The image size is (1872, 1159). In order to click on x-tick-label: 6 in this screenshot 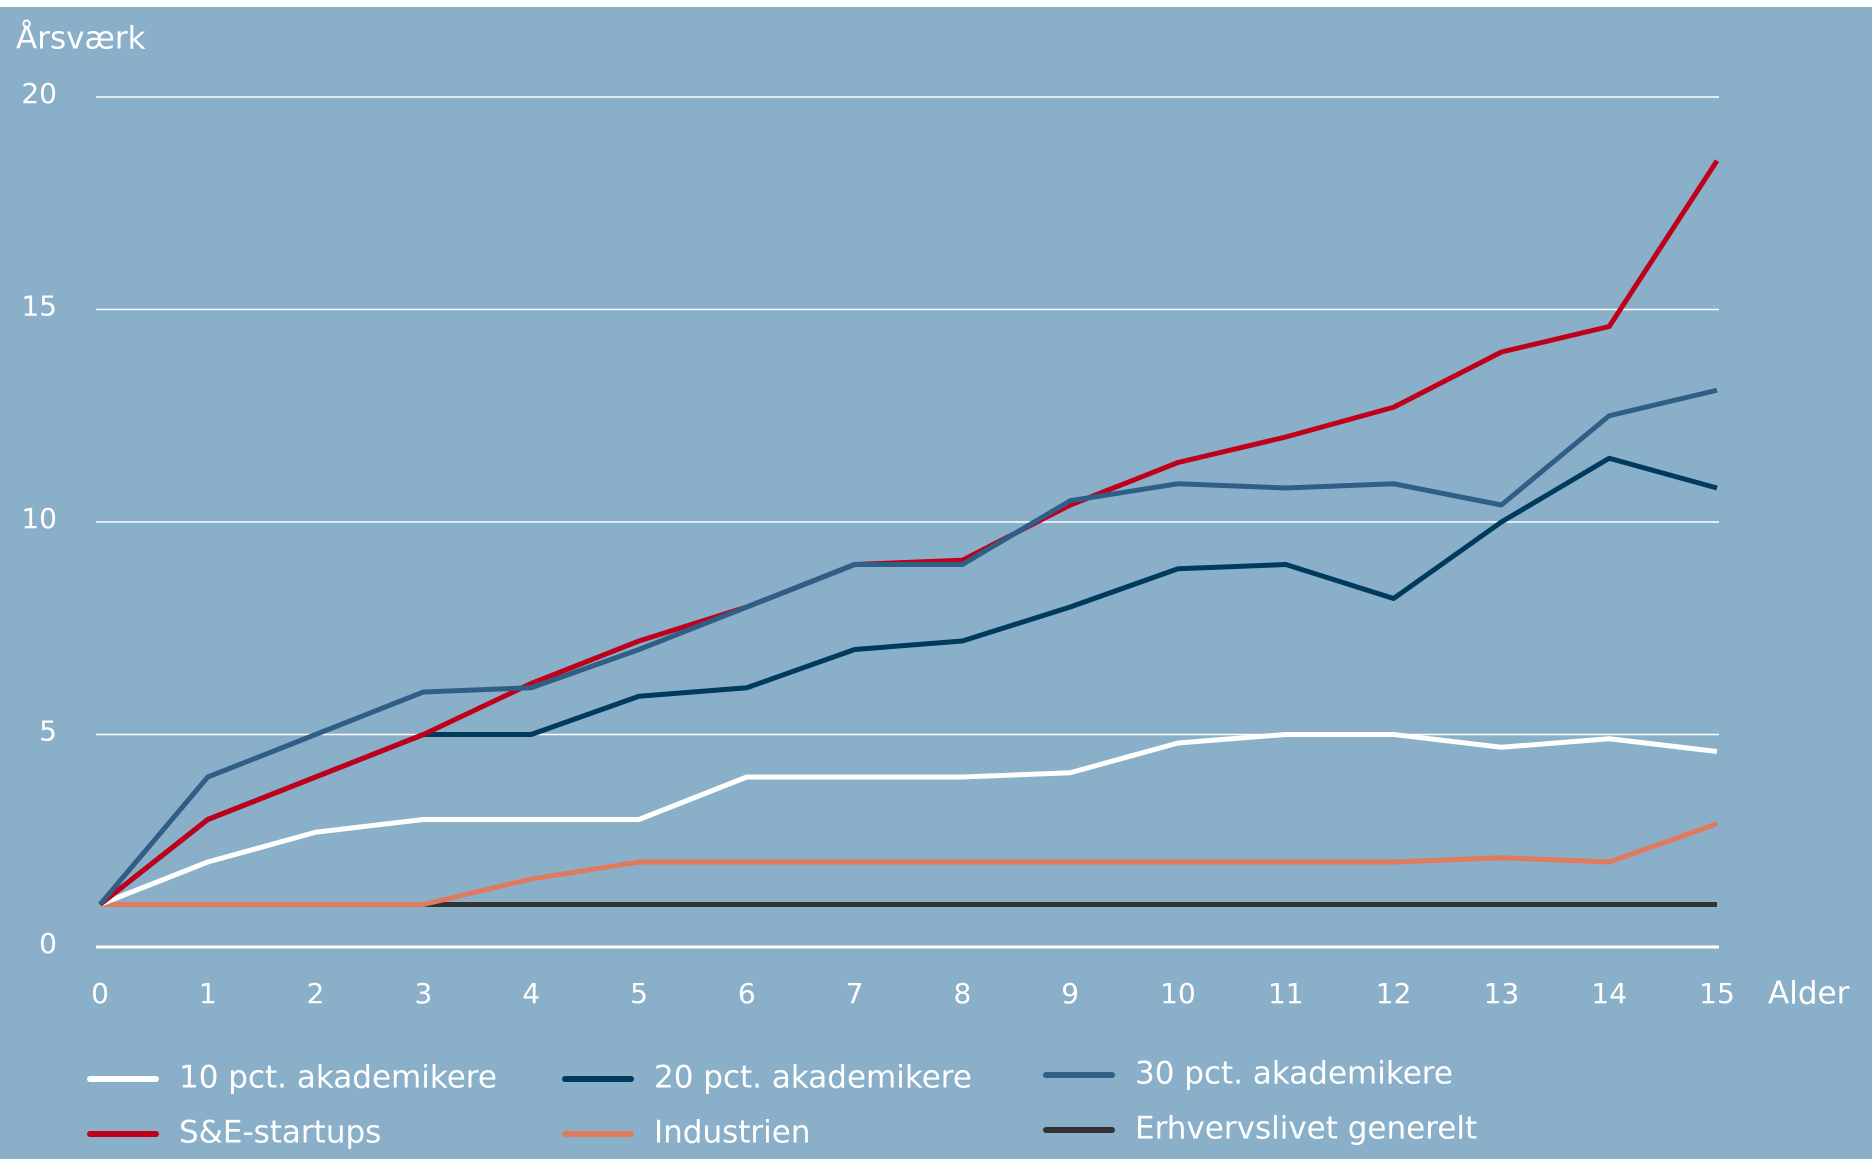, I will do `click(747, 993)`.